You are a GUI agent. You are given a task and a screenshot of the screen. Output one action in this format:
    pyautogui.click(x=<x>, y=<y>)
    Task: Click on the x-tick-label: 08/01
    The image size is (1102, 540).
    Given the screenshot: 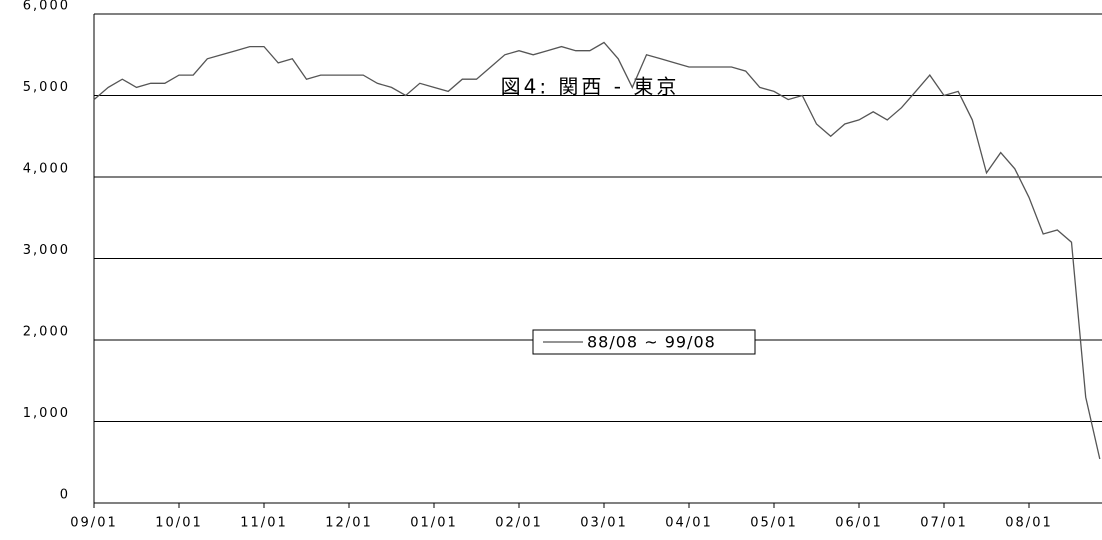 What is the action you would take?
    pyautogui.click(x=1028, y=523)
    